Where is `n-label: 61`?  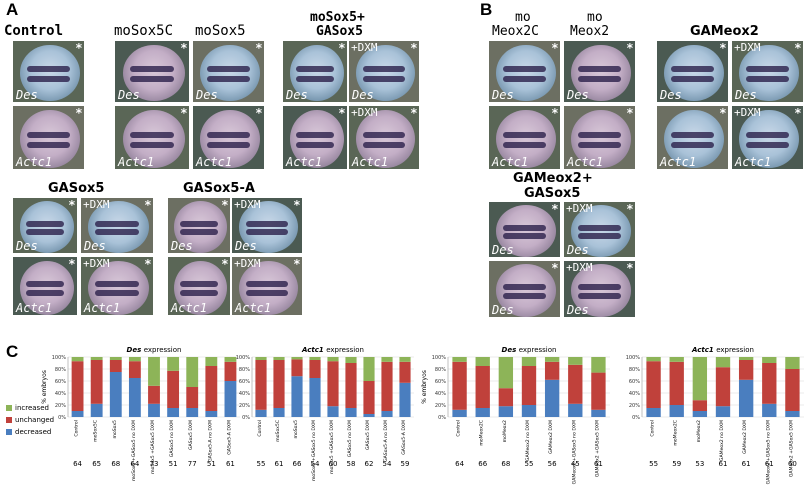 n-label: 61 is located at coordinates (746, 464).